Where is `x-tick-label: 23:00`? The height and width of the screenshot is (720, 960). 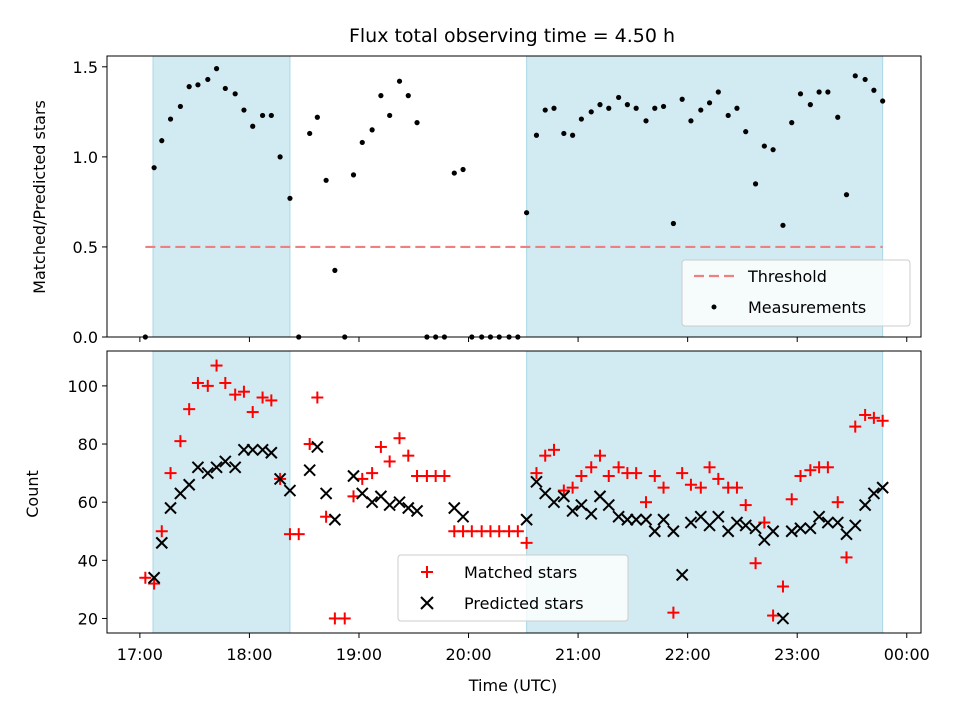 x-tick-label: 23:00 is located at coordinates (797, 654).